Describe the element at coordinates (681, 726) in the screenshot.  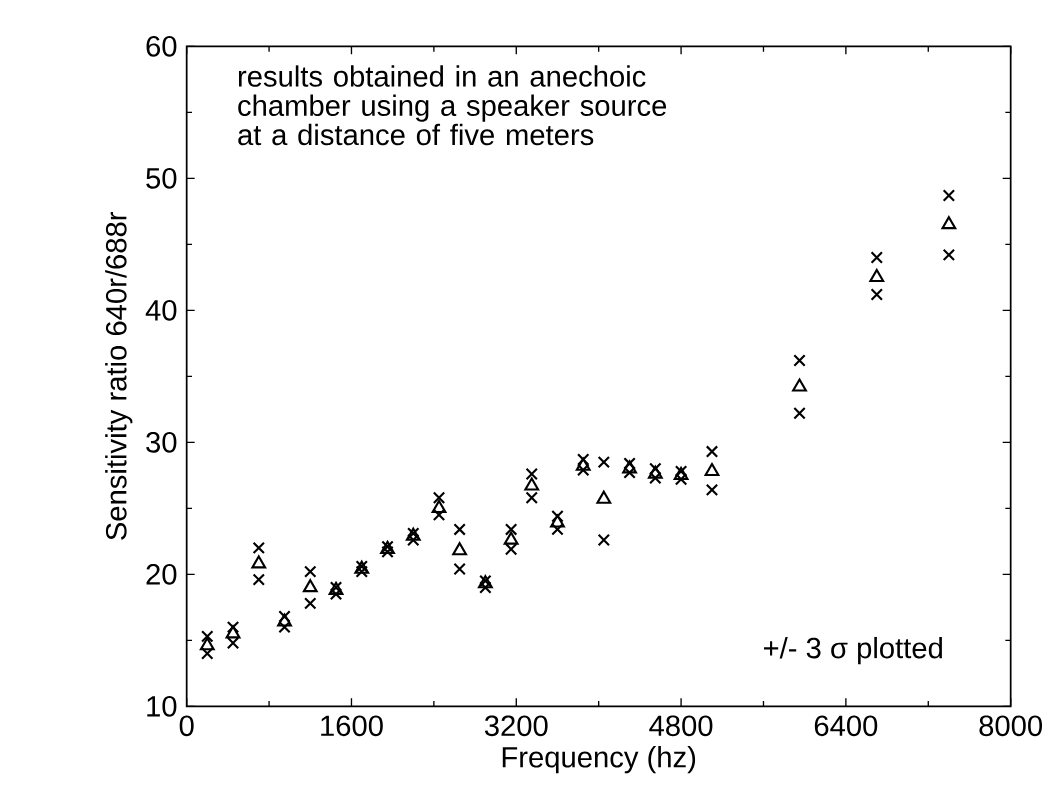
I see `x-tick-label: 4800` at that location.